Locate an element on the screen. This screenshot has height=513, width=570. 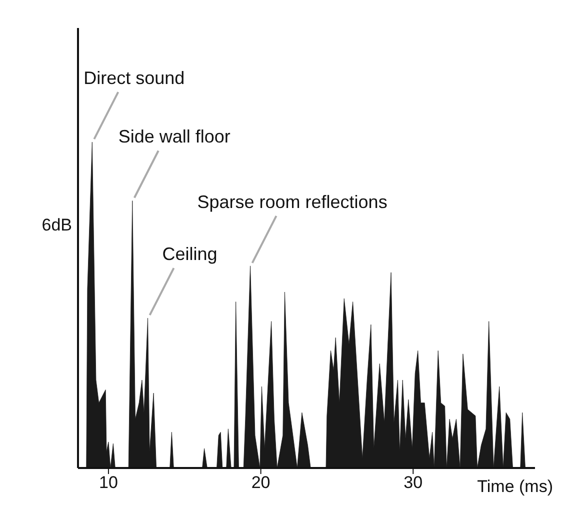
x-tick-label: 30 is located at coordinates (413, 482).